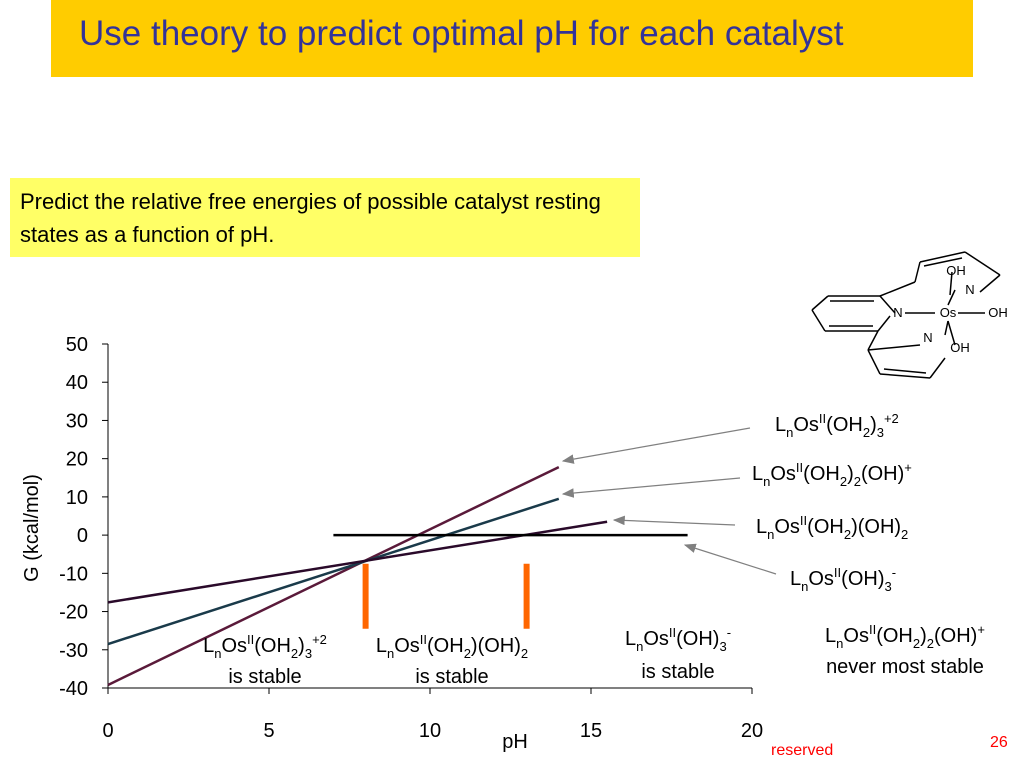  I want to click on region-label-2: LnOsII(OH2)(OH)2, so click(452, 646).